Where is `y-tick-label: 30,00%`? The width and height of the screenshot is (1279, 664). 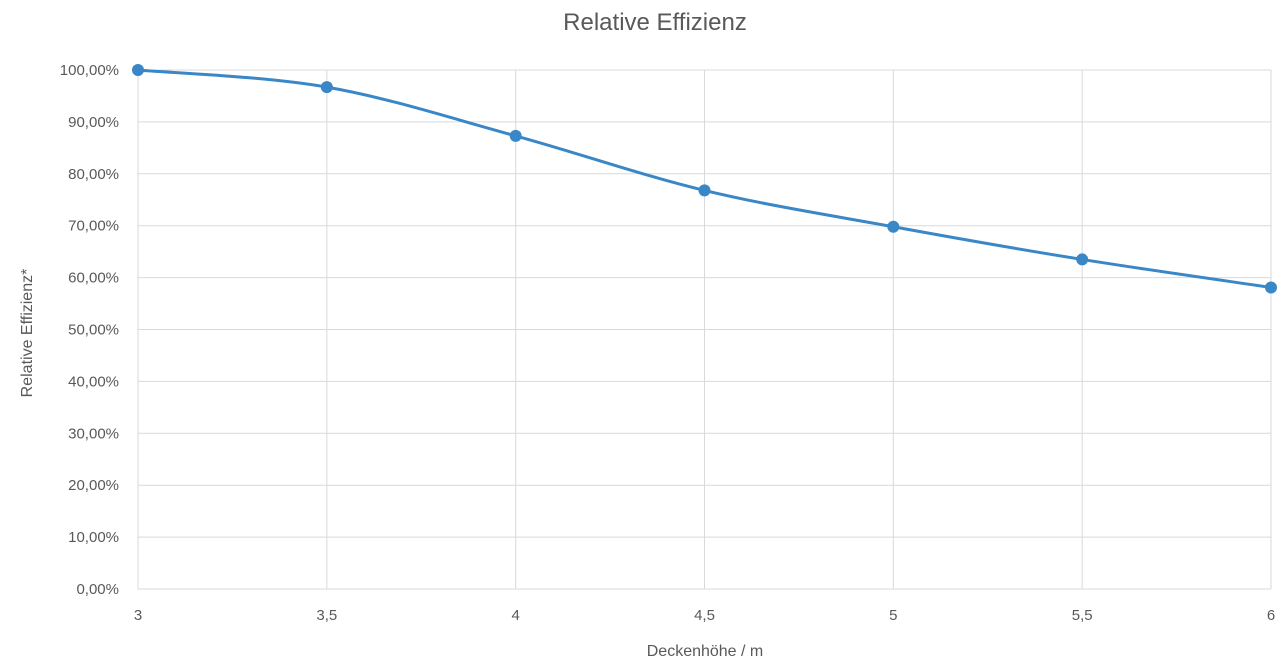
y-tick-label: 30,00% is located at coordinates (93, 433).